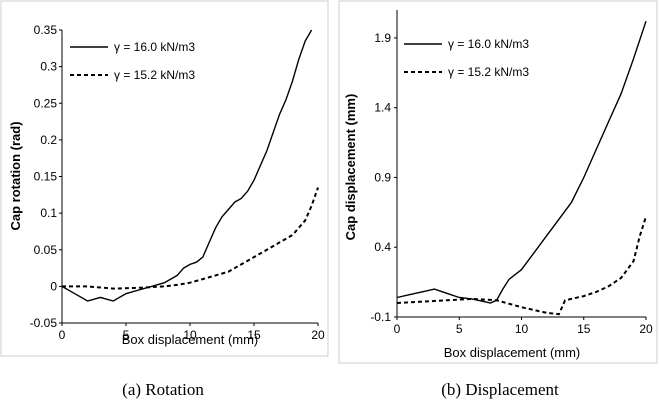 This screenshot has width=659, height=408. Describe the element at coordinates (380, 317) in the screenshot. I see `y-tick-label: -0.1` at that location.